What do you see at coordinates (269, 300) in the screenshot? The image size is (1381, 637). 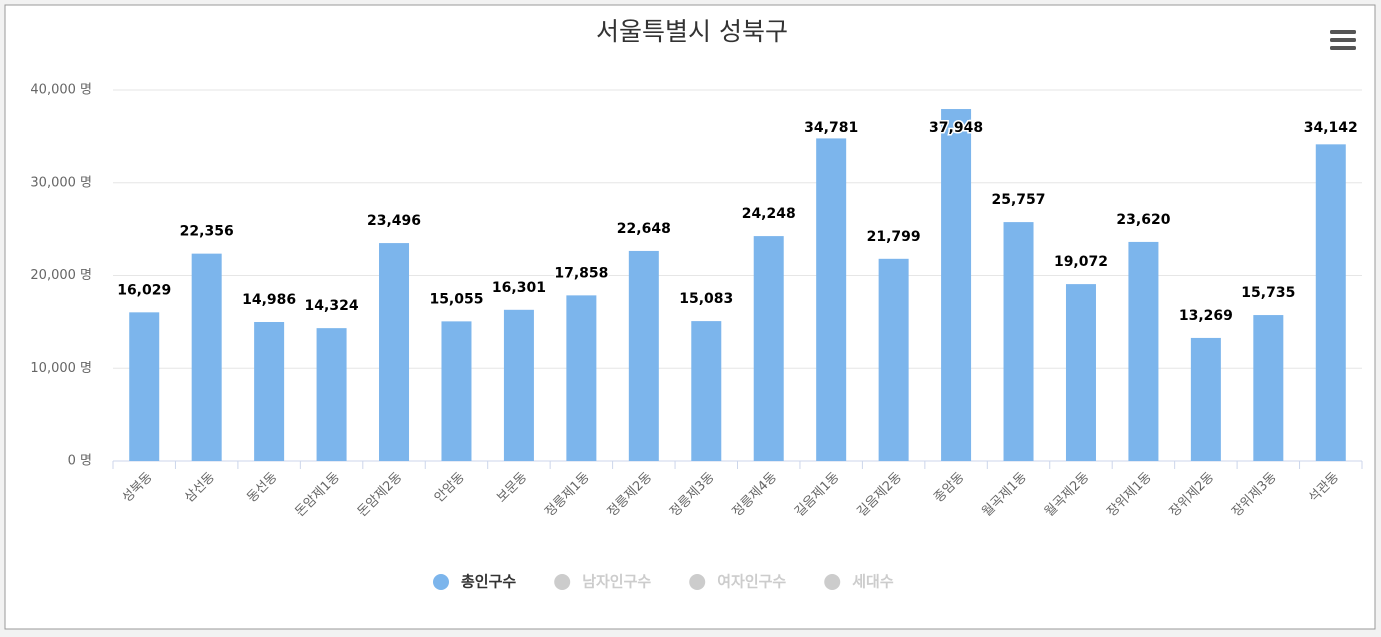 I see `data-label: 14,986` at bounding box center [269, 300].